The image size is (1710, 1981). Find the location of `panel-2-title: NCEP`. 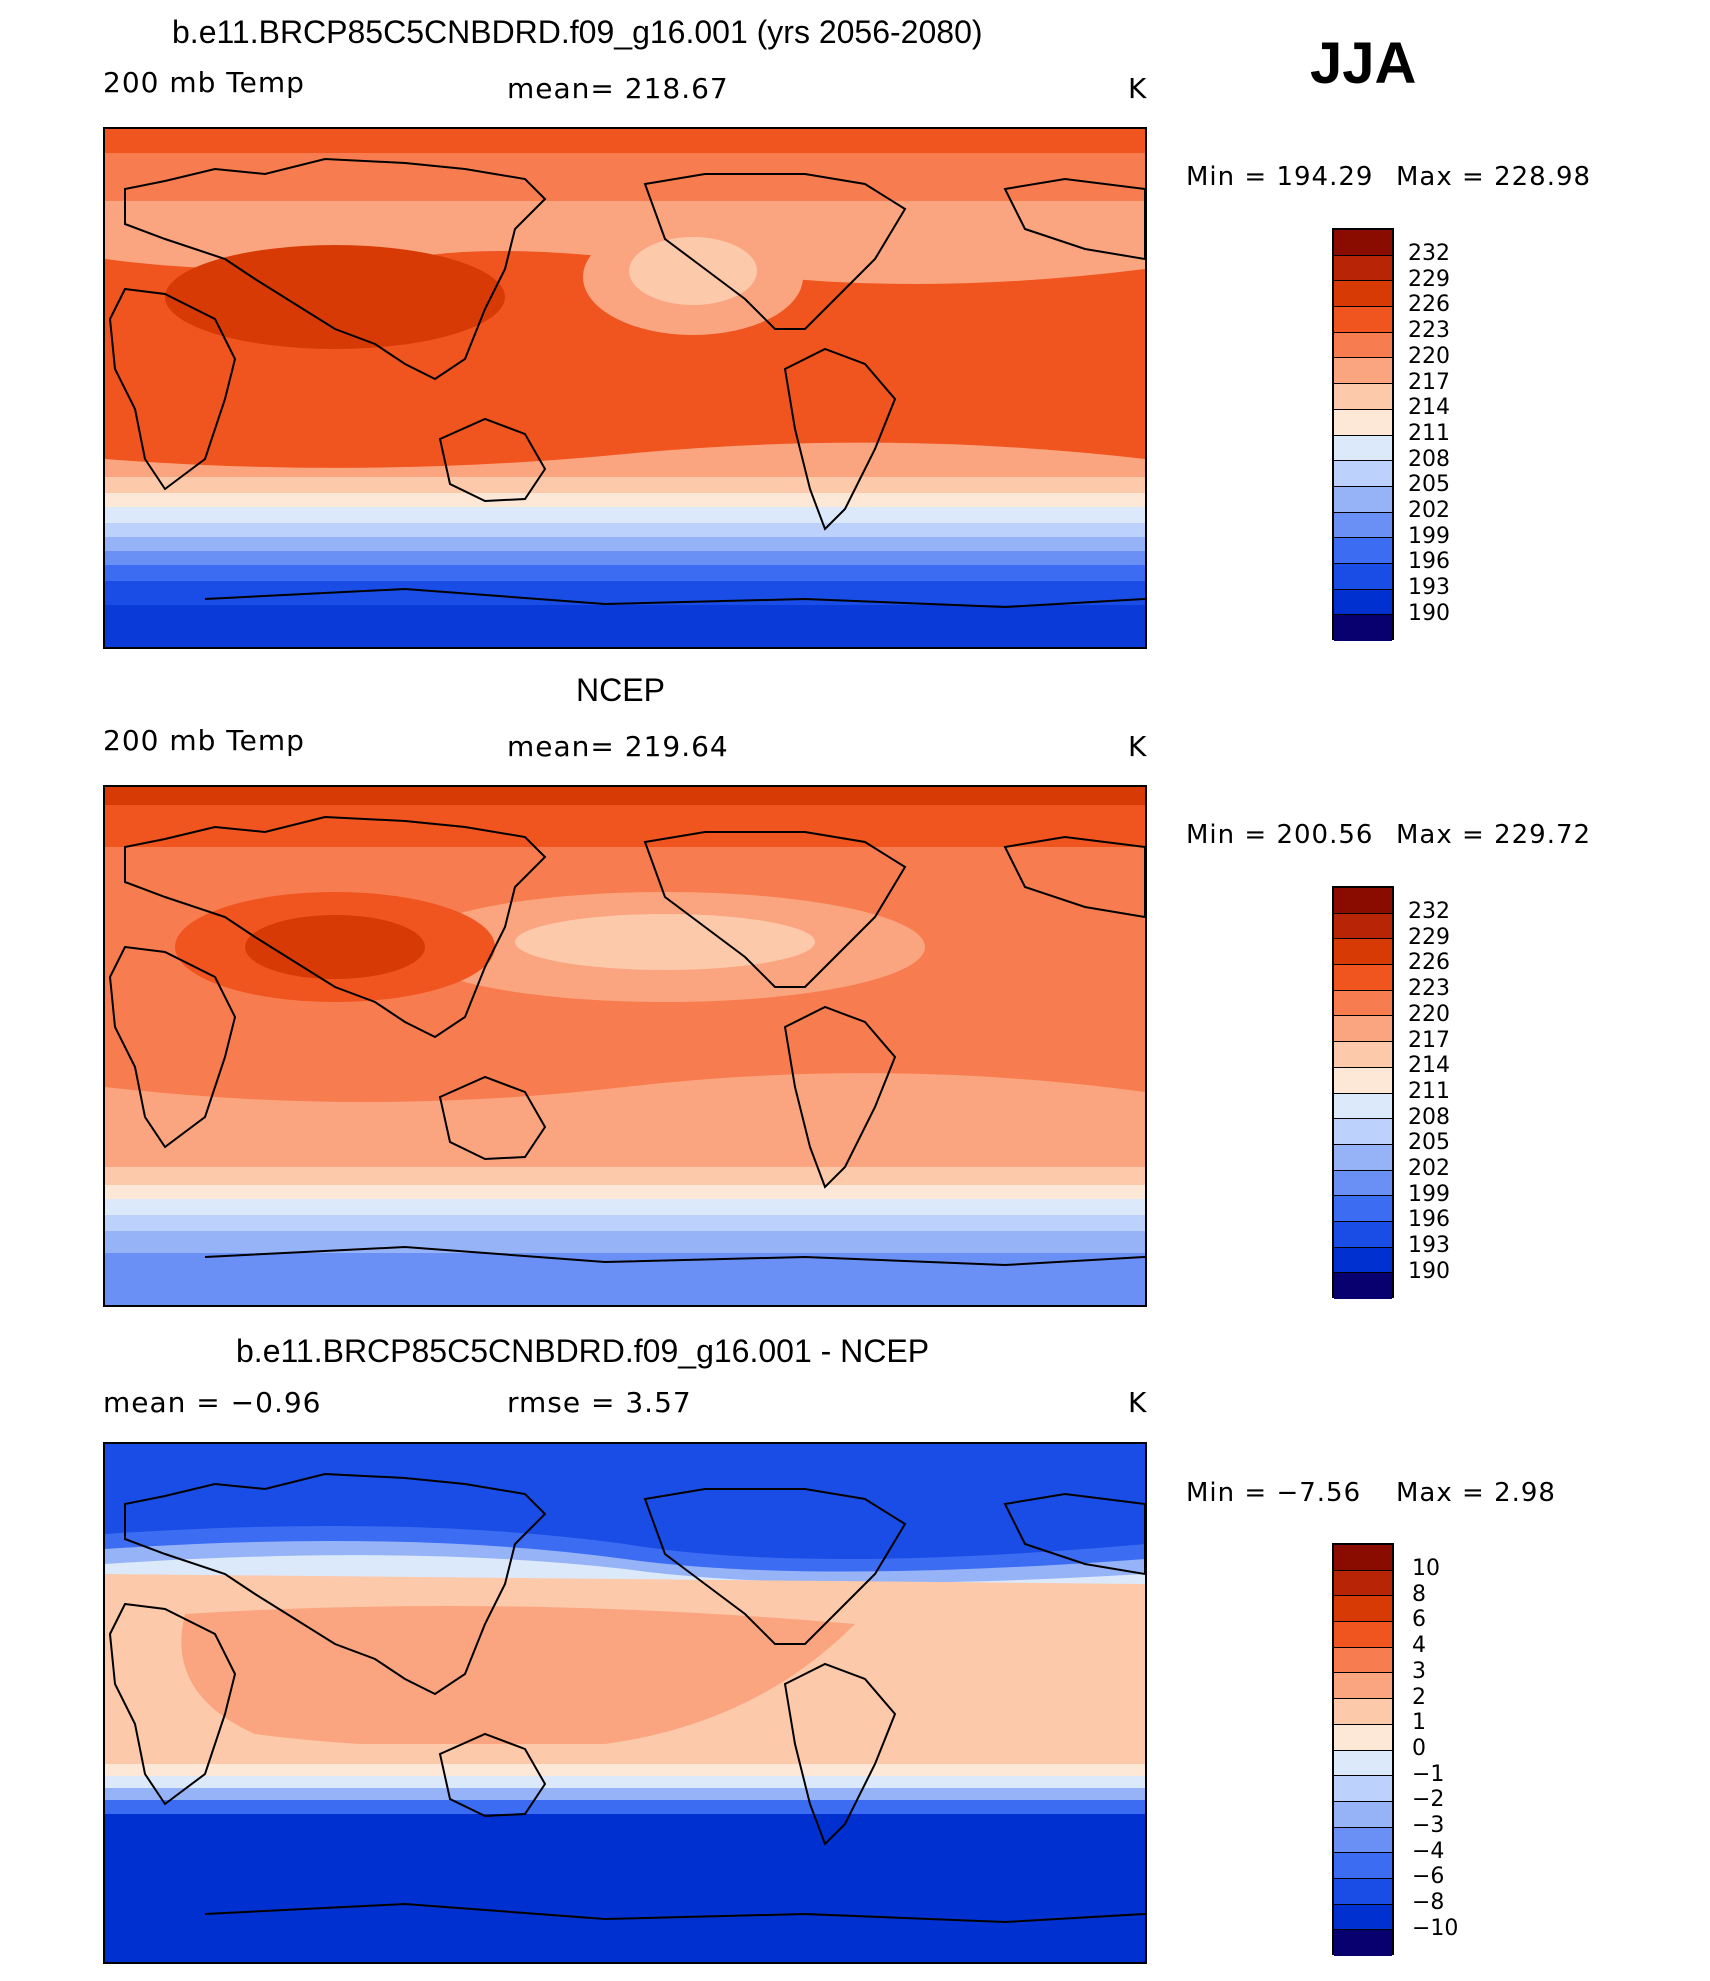

panel-2-title: NCEP is located at coordinates (620, 690).